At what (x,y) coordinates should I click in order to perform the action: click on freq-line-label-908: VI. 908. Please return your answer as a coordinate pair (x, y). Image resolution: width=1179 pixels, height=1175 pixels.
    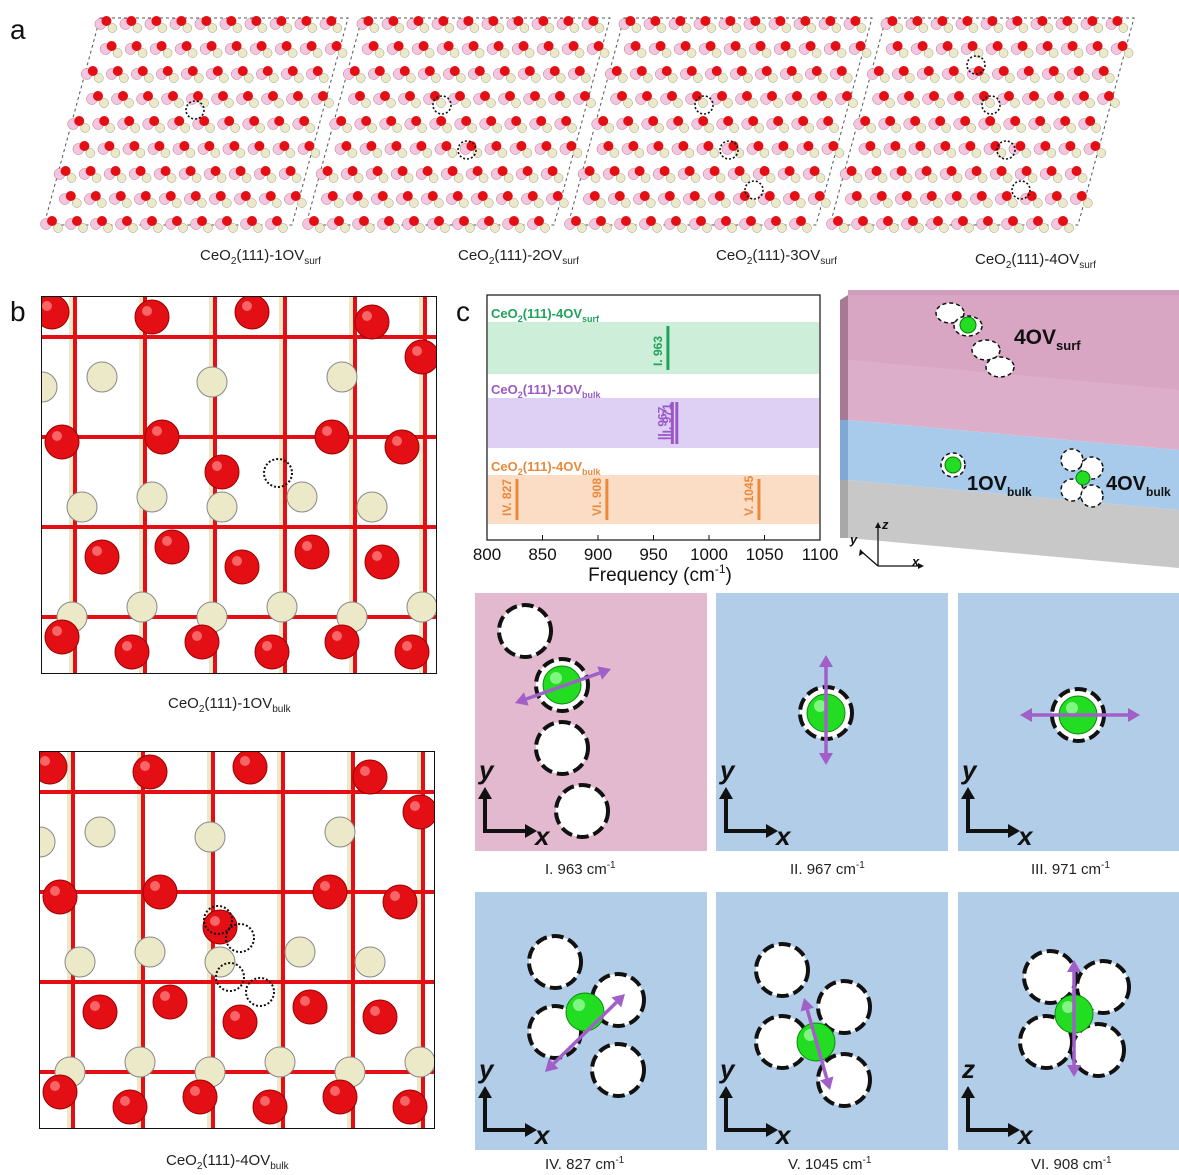
    Looking at the image, I should click on (597, 497).